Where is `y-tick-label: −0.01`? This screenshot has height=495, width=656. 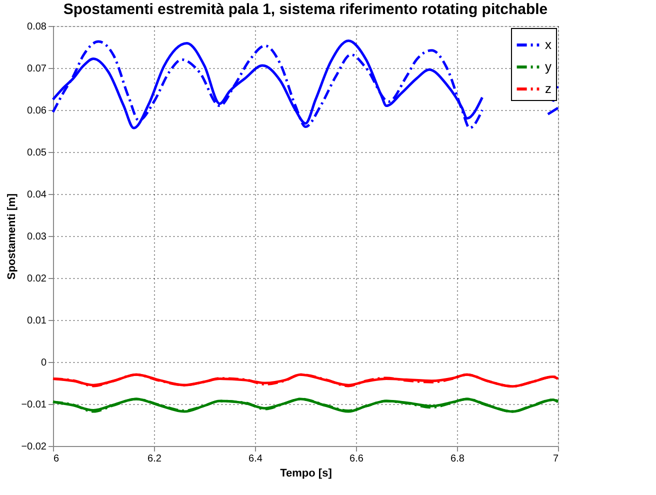
y-tick-label: −0.01 is located at coordinates (34, 405).